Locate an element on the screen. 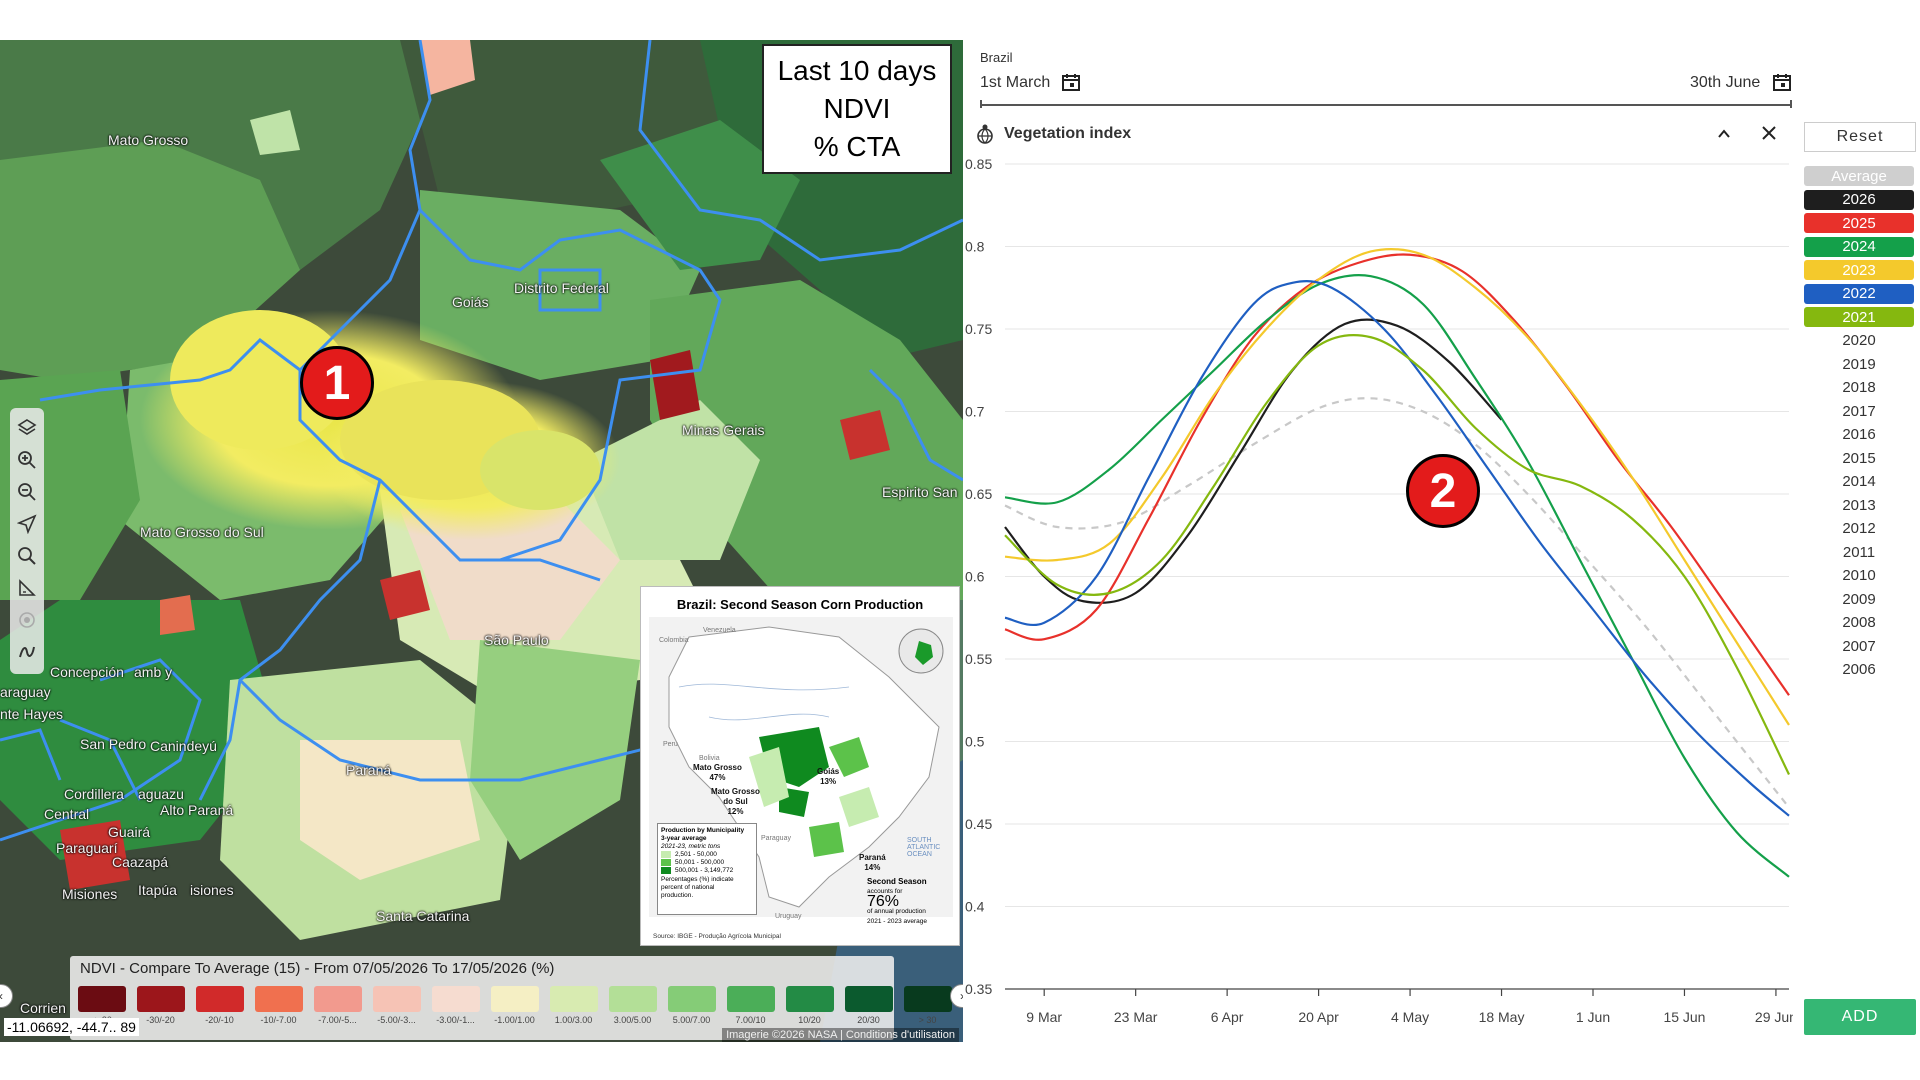  year-toggle-2014: 2014 is located at coordinates (1859, 481).